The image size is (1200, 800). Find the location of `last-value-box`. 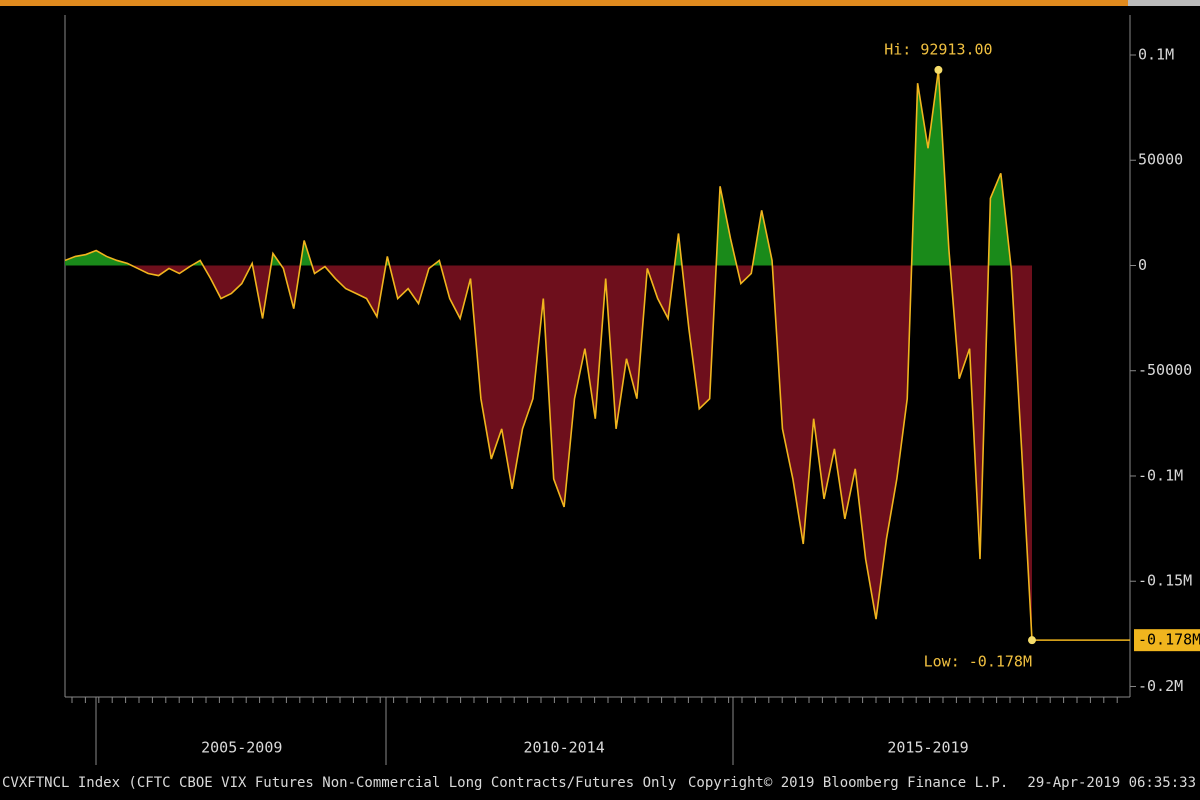

last-value-box is located at coordinates (1167, 640).